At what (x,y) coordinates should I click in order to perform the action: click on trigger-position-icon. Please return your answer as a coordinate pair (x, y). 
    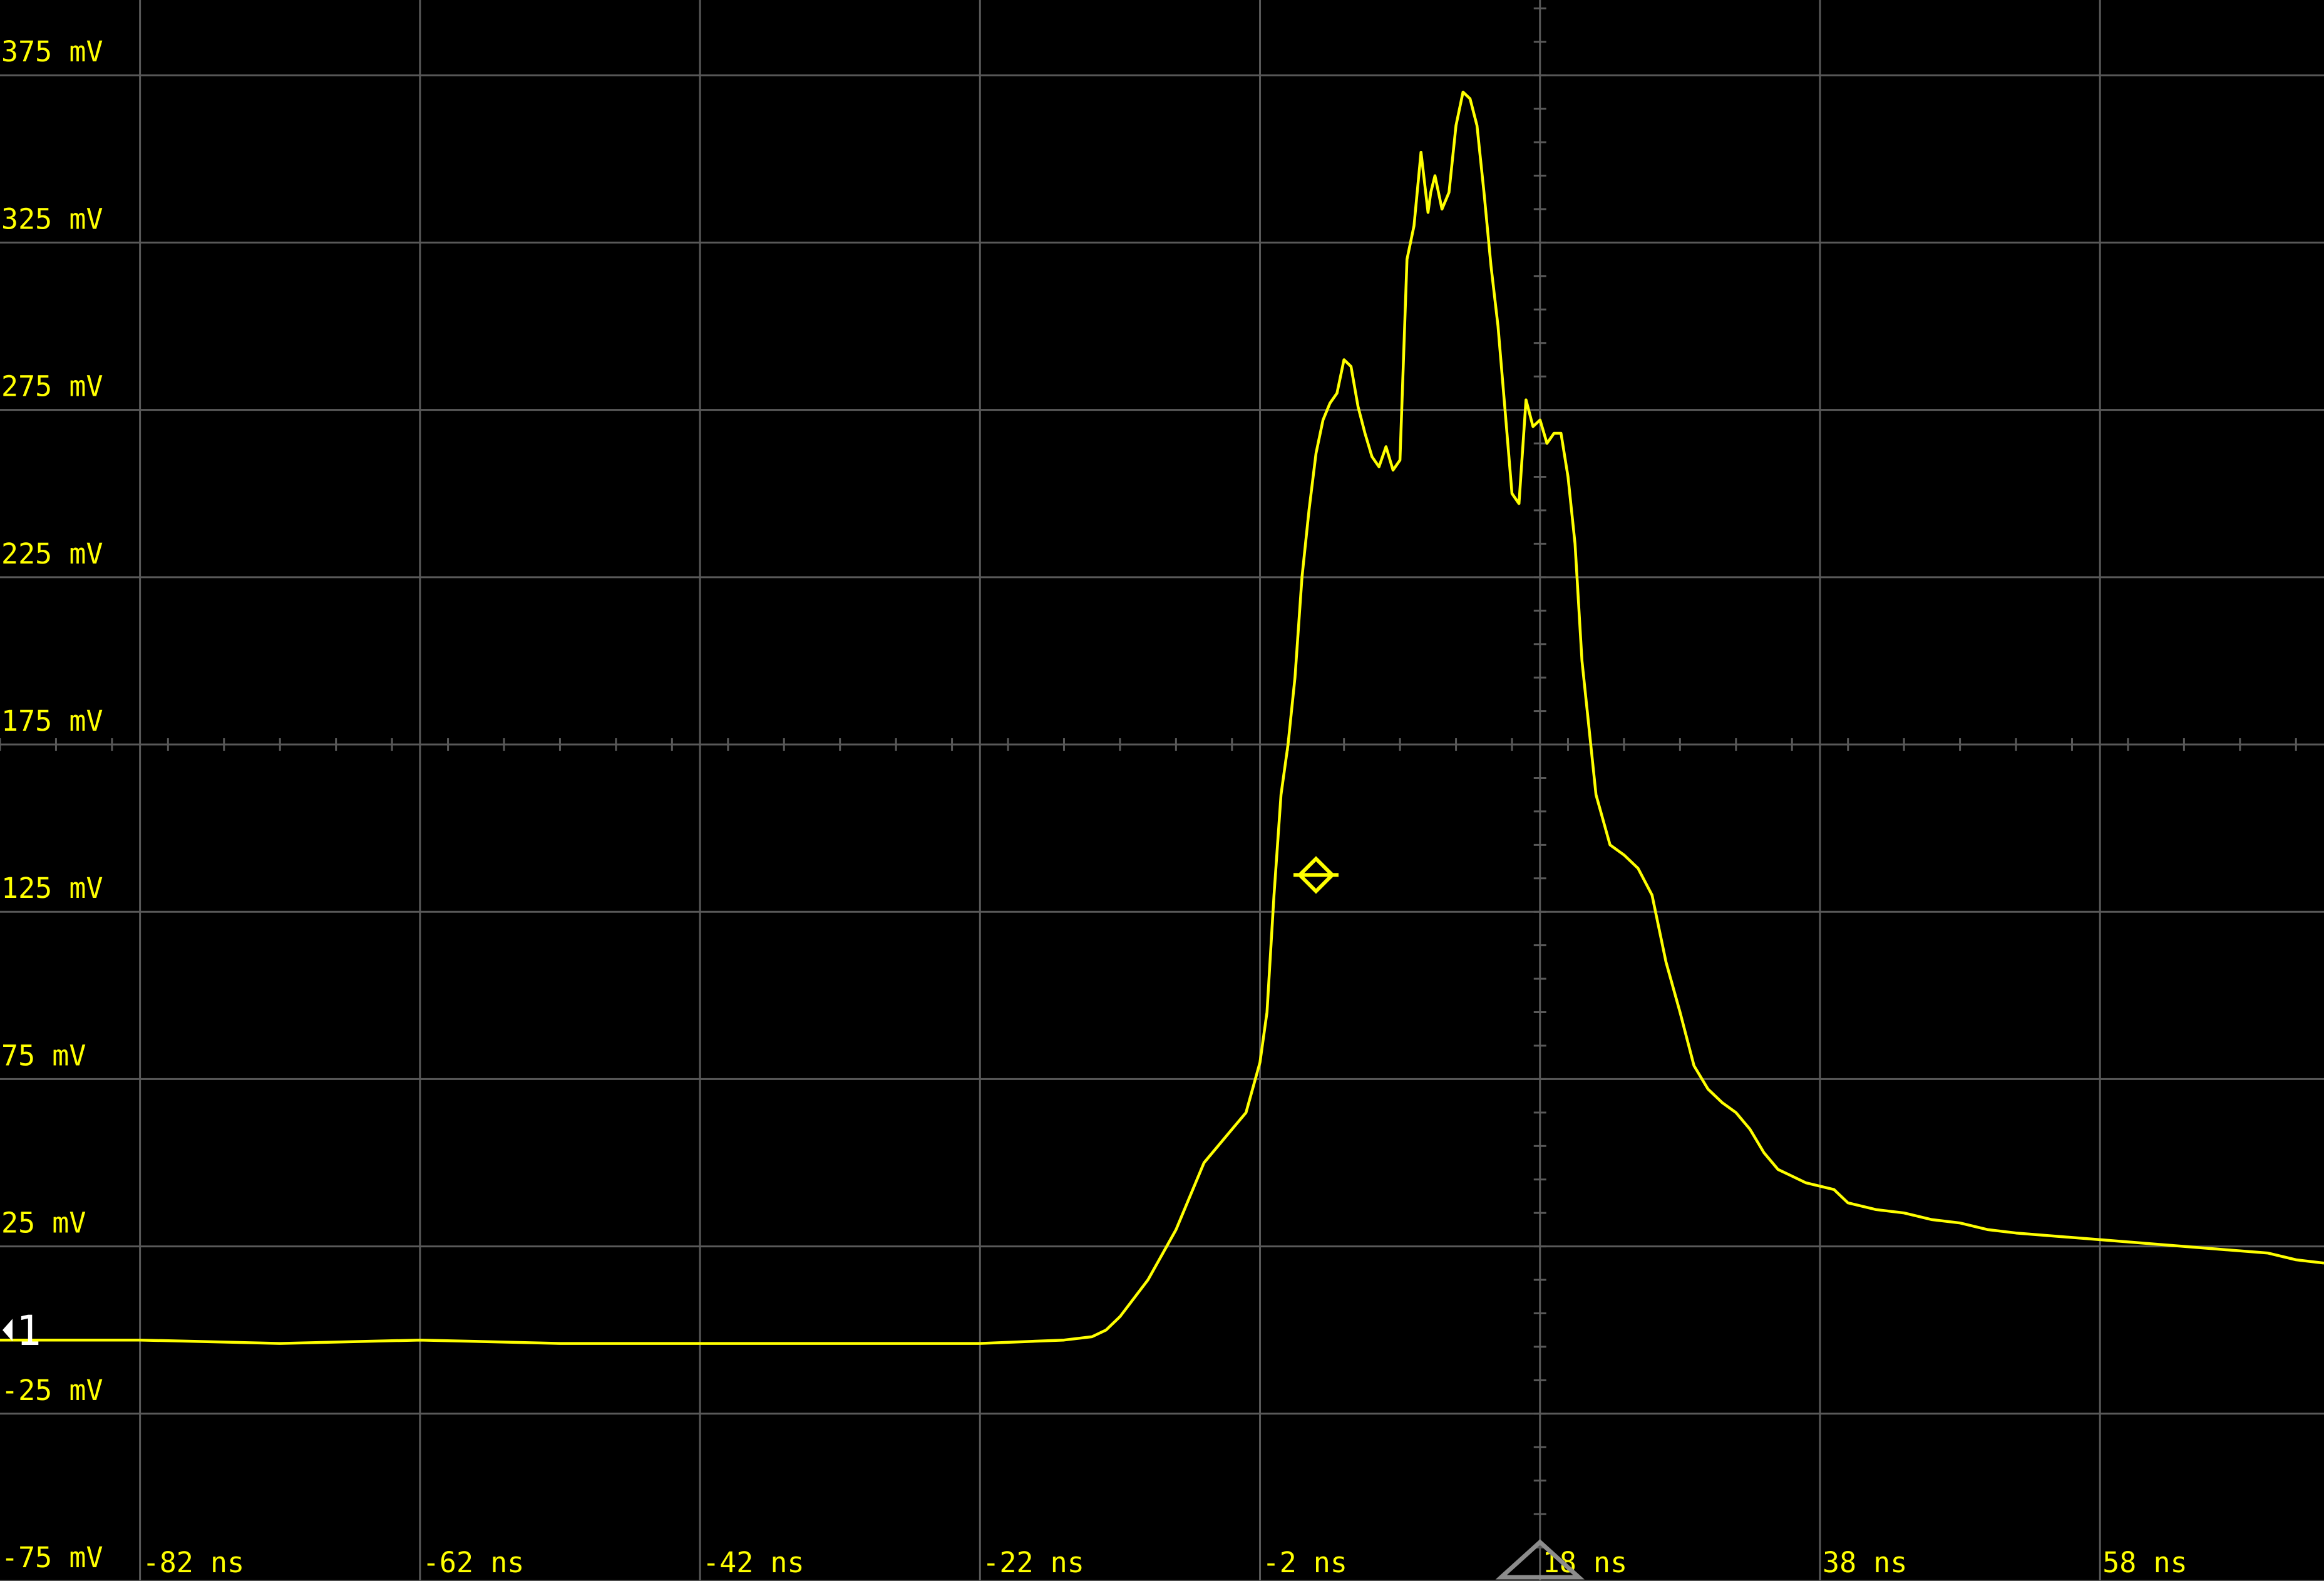
    Looking at the image, I should click on (1316, 875).